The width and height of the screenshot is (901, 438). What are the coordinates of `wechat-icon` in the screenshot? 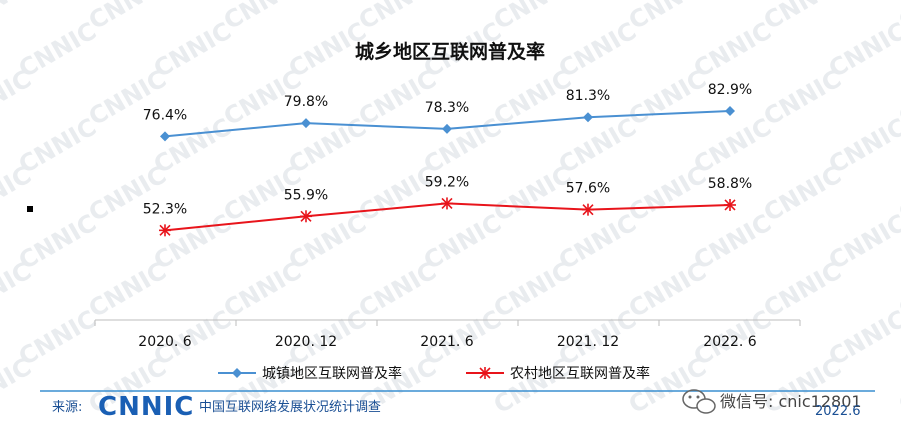 It's located at (699, 401).